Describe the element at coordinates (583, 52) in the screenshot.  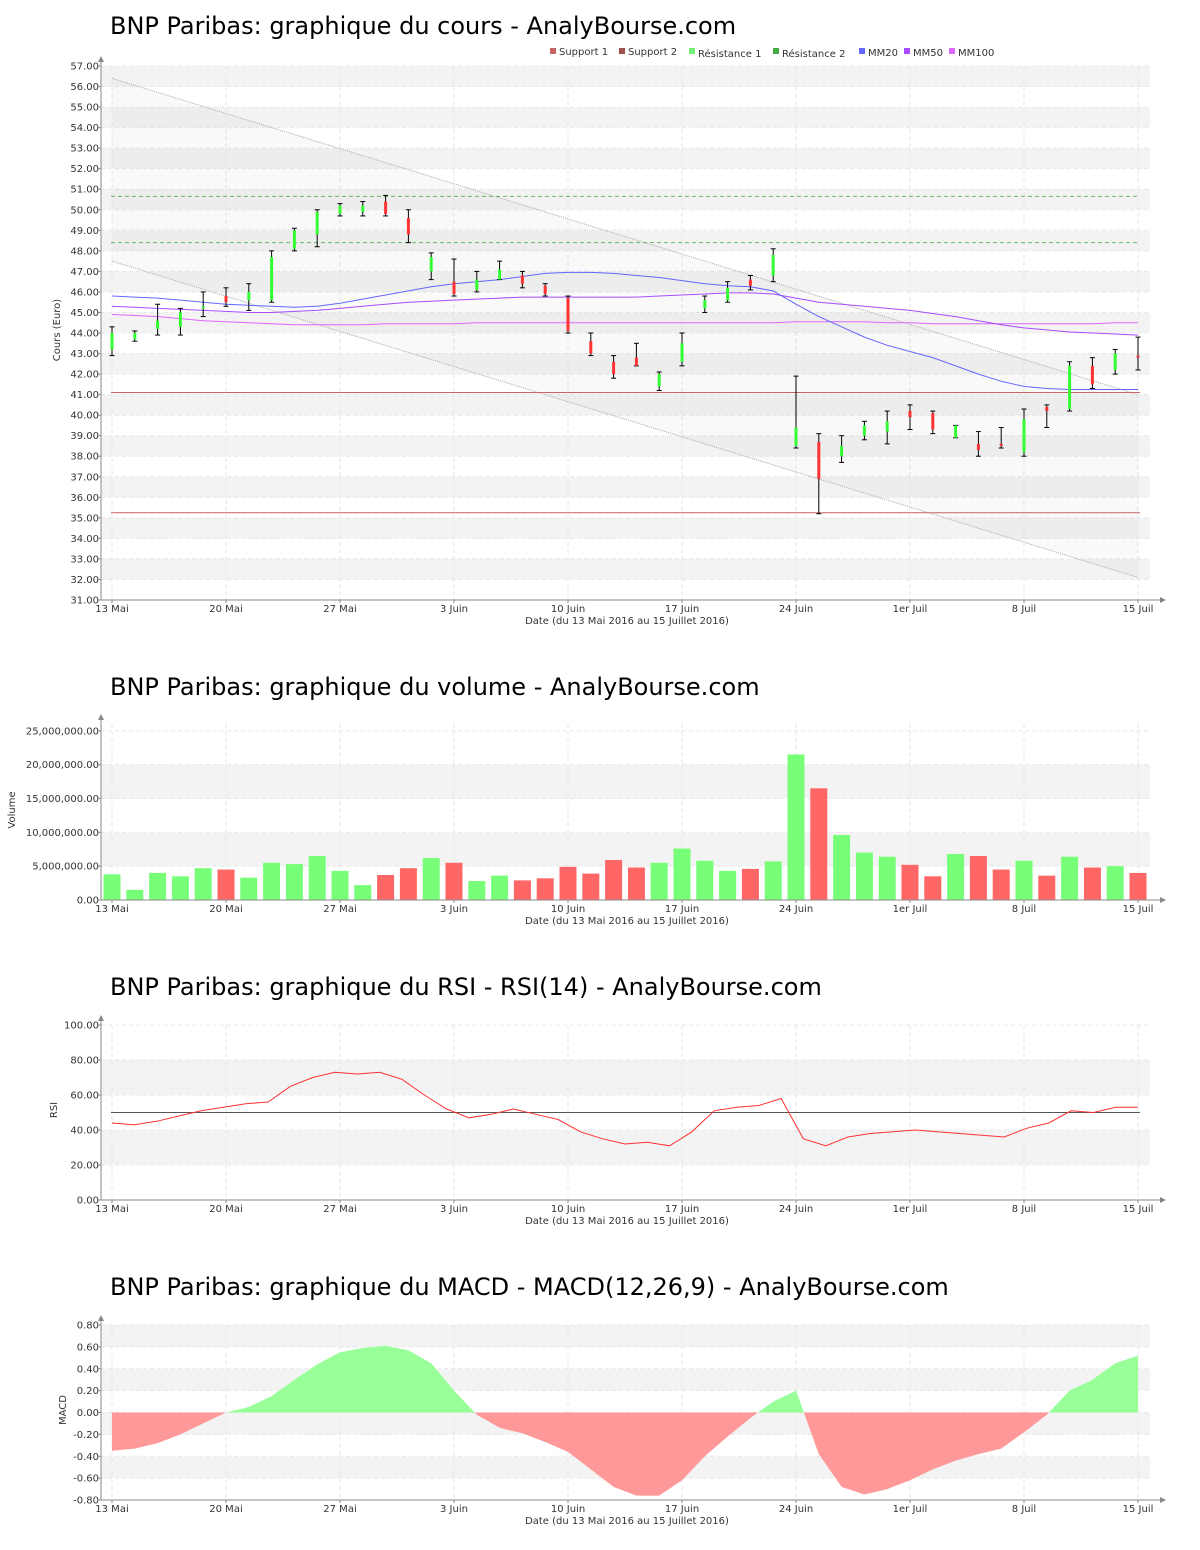
I see `legend-label-support-1: Support 1` at that location.